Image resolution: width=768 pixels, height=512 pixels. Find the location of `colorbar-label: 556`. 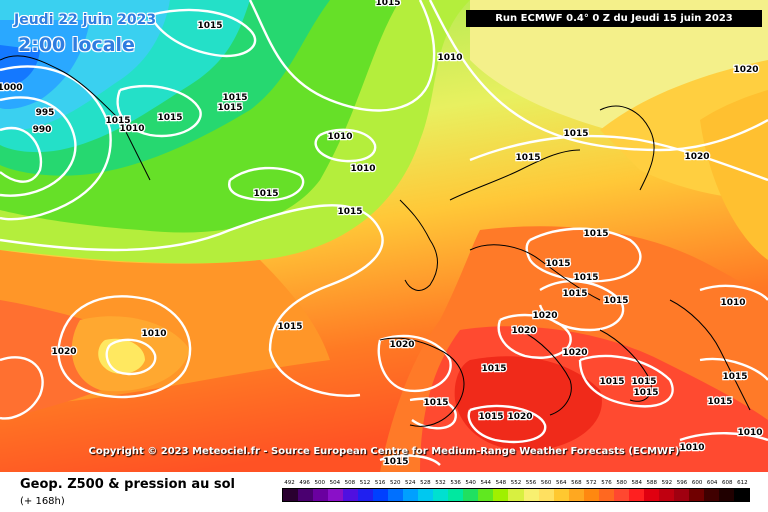

colorbar-label: 556 is located at coordinates (531, 483).